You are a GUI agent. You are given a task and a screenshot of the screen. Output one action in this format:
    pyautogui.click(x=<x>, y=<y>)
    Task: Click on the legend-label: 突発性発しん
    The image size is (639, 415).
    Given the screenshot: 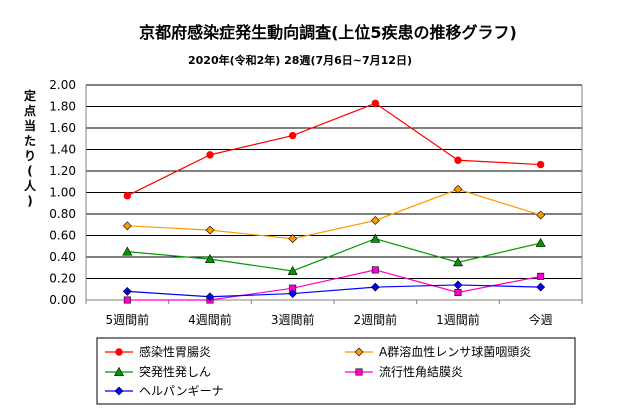 What is the action you would take?
    pyautogui.click(x=175, y=371)
    